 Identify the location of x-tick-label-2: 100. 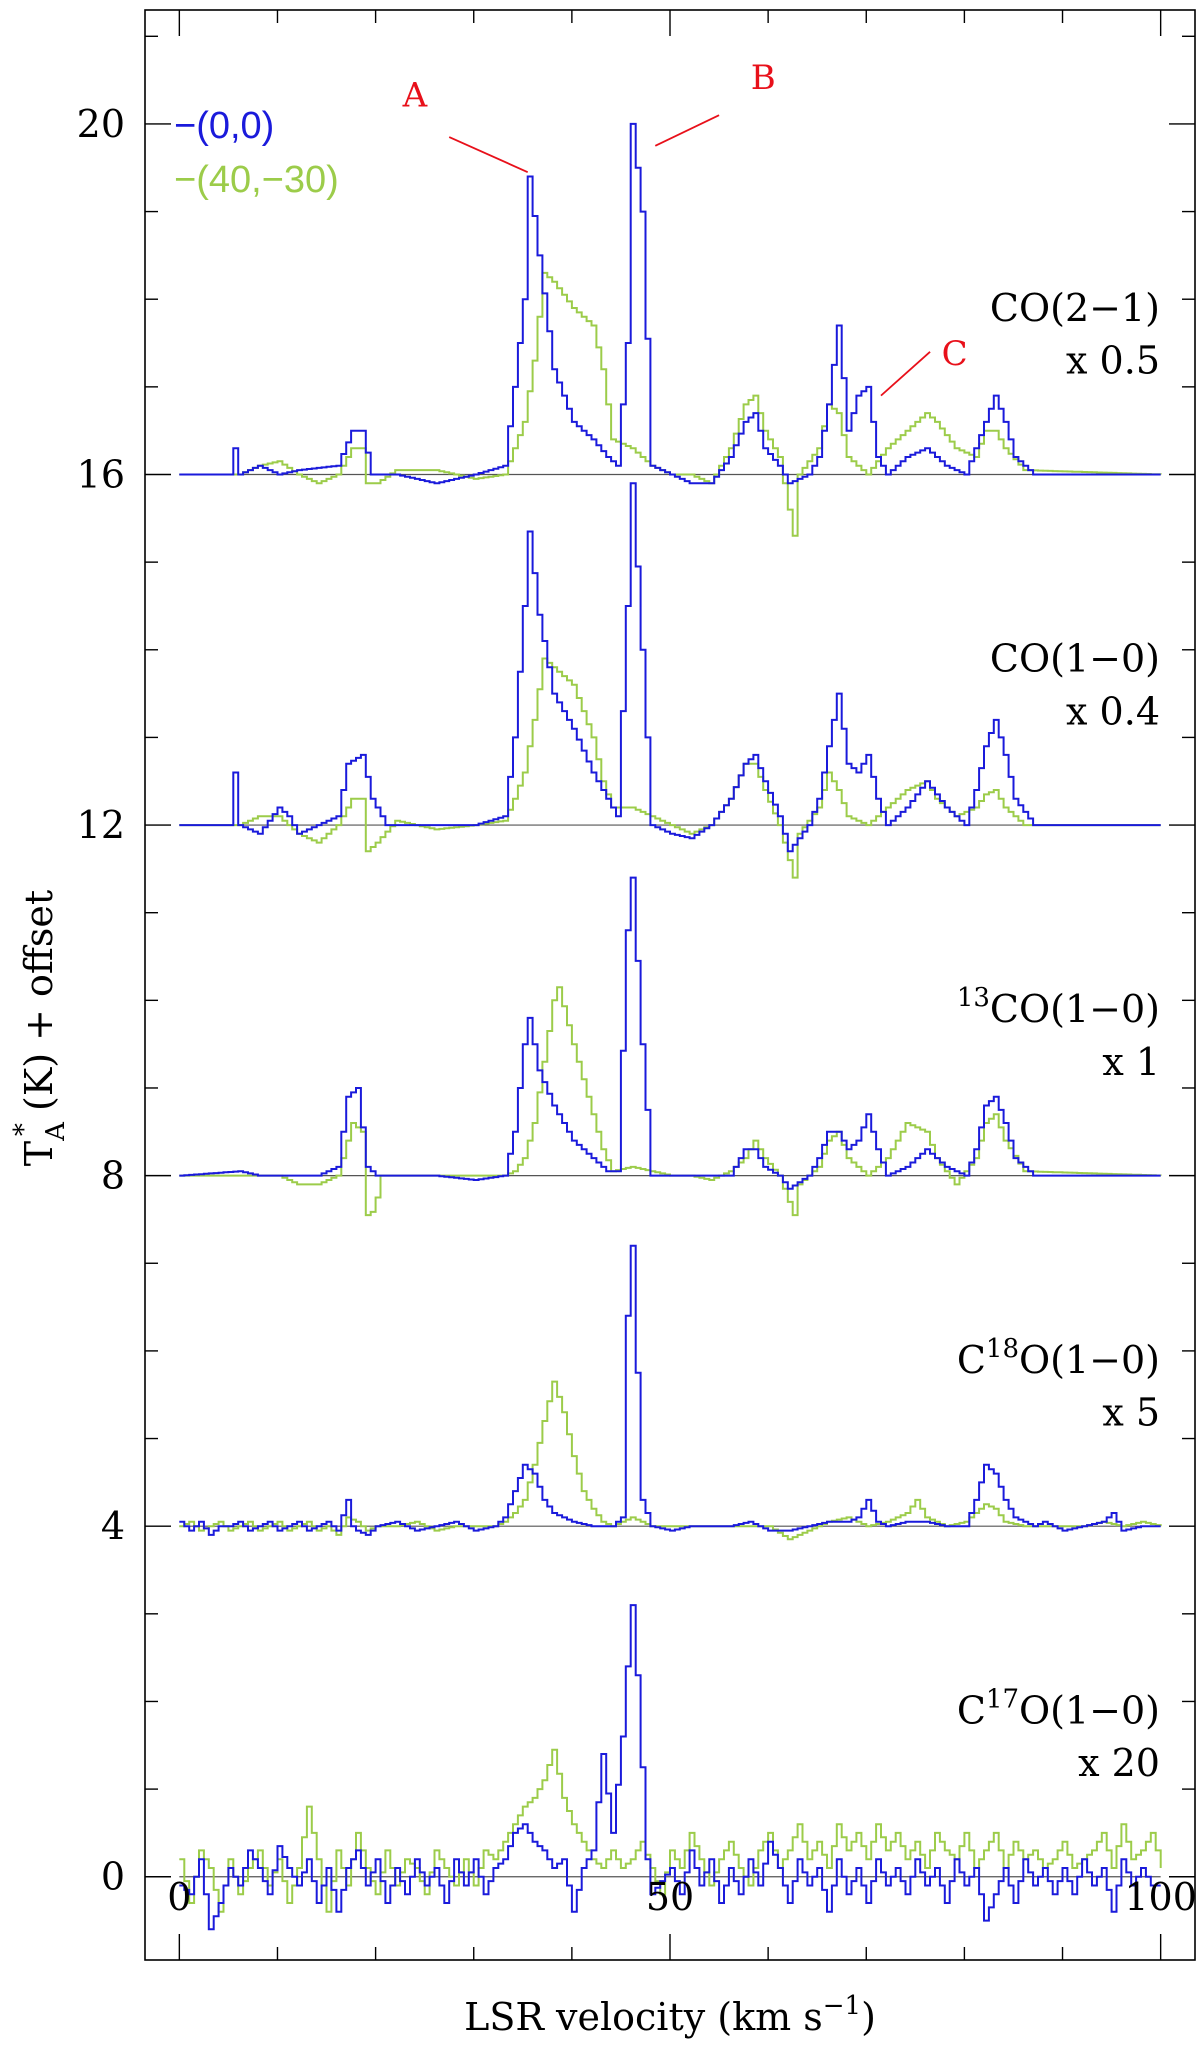
(1160, 1897).